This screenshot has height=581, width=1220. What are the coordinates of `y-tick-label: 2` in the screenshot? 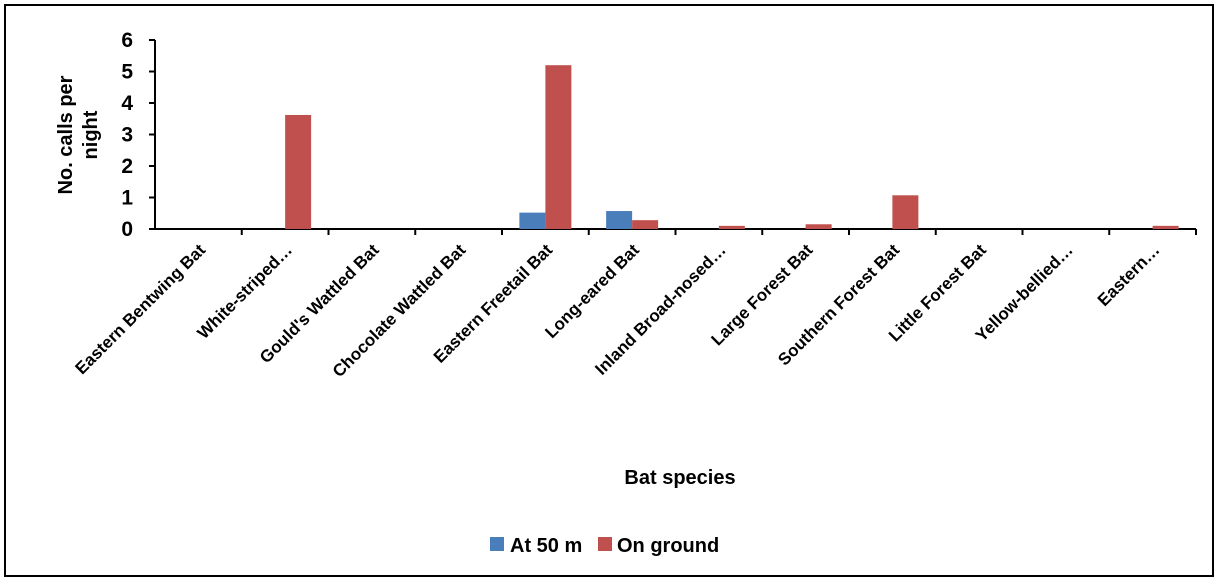 It's located at (127, 166).